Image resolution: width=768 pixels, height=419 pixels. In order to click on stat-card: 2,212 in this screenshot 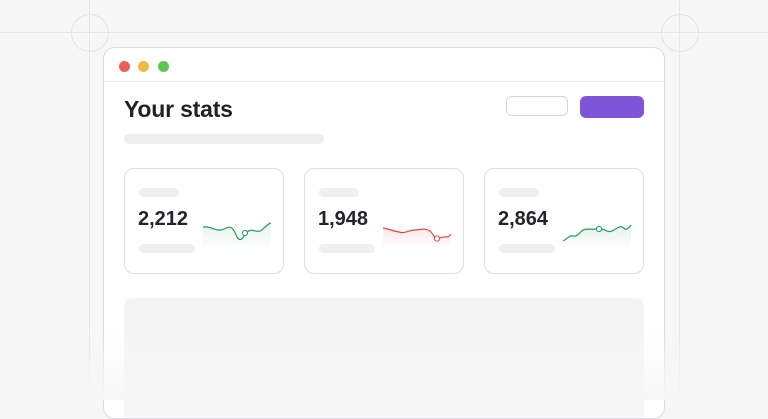, I will do `click(204, 221)`.